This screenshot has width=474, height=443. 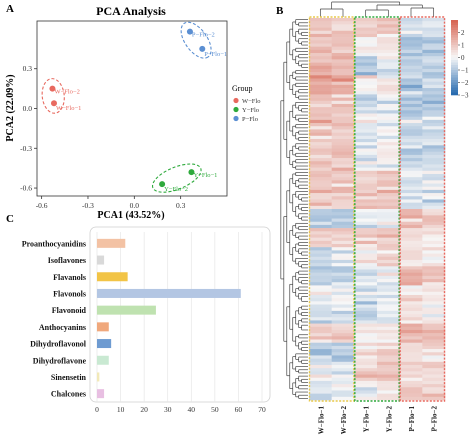 I want to click on heatmap-column-label: W−Flo−2, so click(x=344, y=420).